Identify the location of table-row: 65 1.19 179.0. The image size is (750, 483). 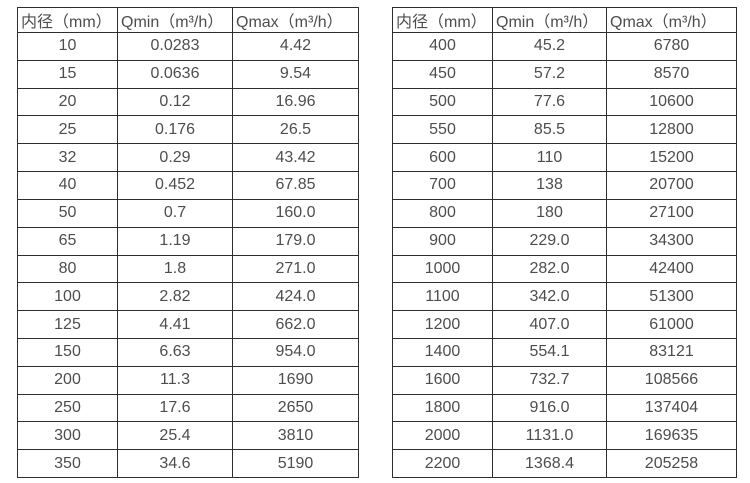
(188, 241).